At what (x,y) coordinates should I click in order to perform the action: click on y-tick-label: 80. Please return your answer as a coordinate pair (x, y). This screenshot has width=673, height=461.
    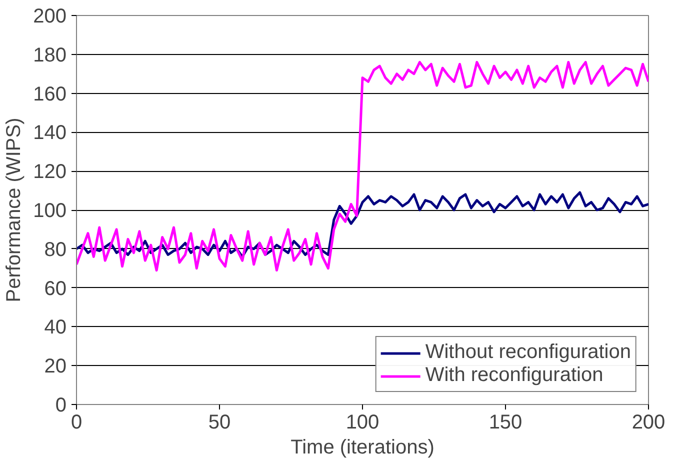
    Looking at the image, I should click on (55, 249).